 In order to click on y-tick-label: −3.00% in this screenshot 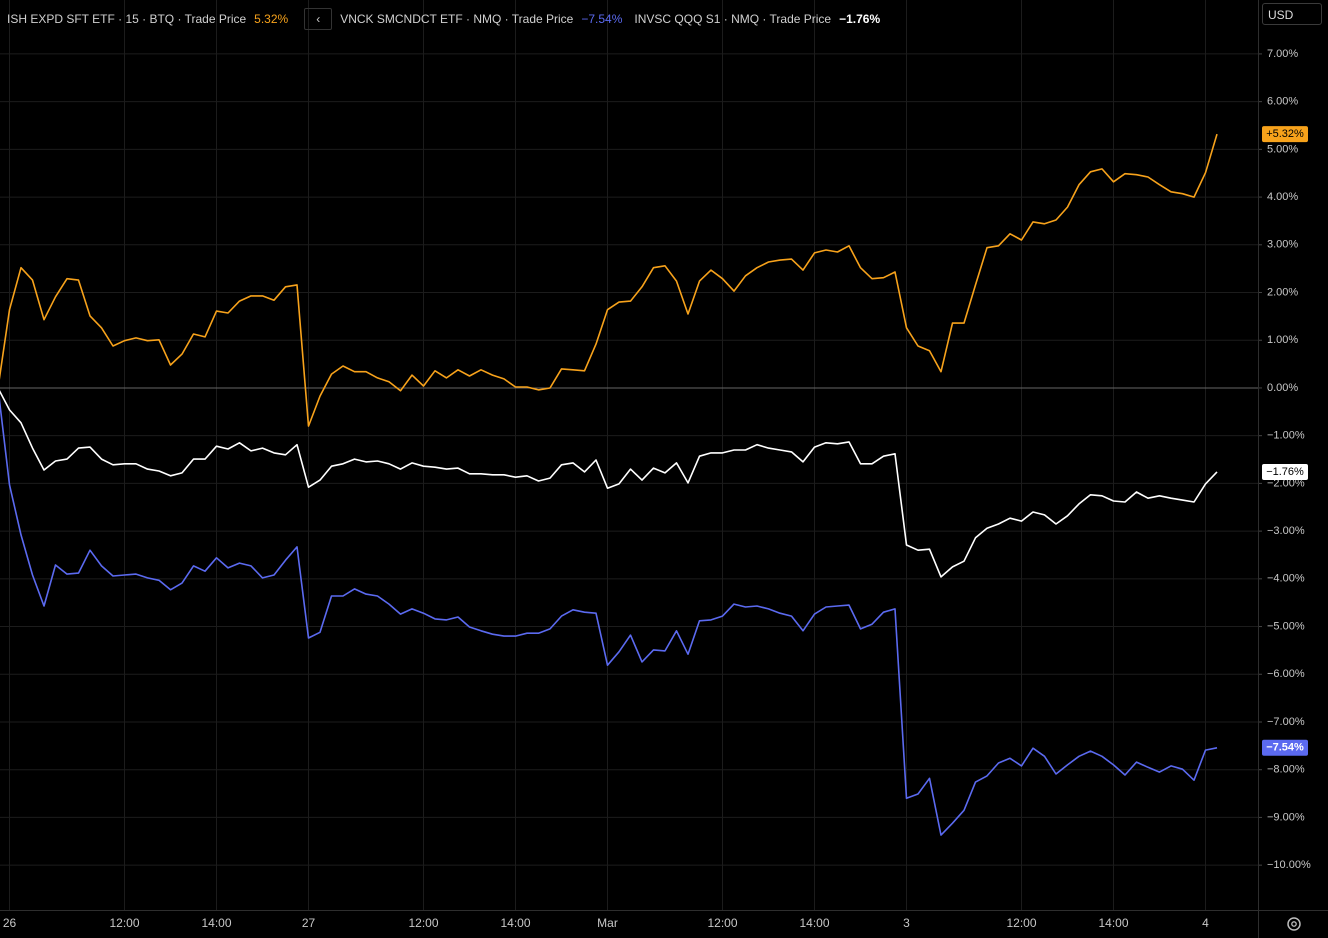, I will do `click(1286, 531)`.